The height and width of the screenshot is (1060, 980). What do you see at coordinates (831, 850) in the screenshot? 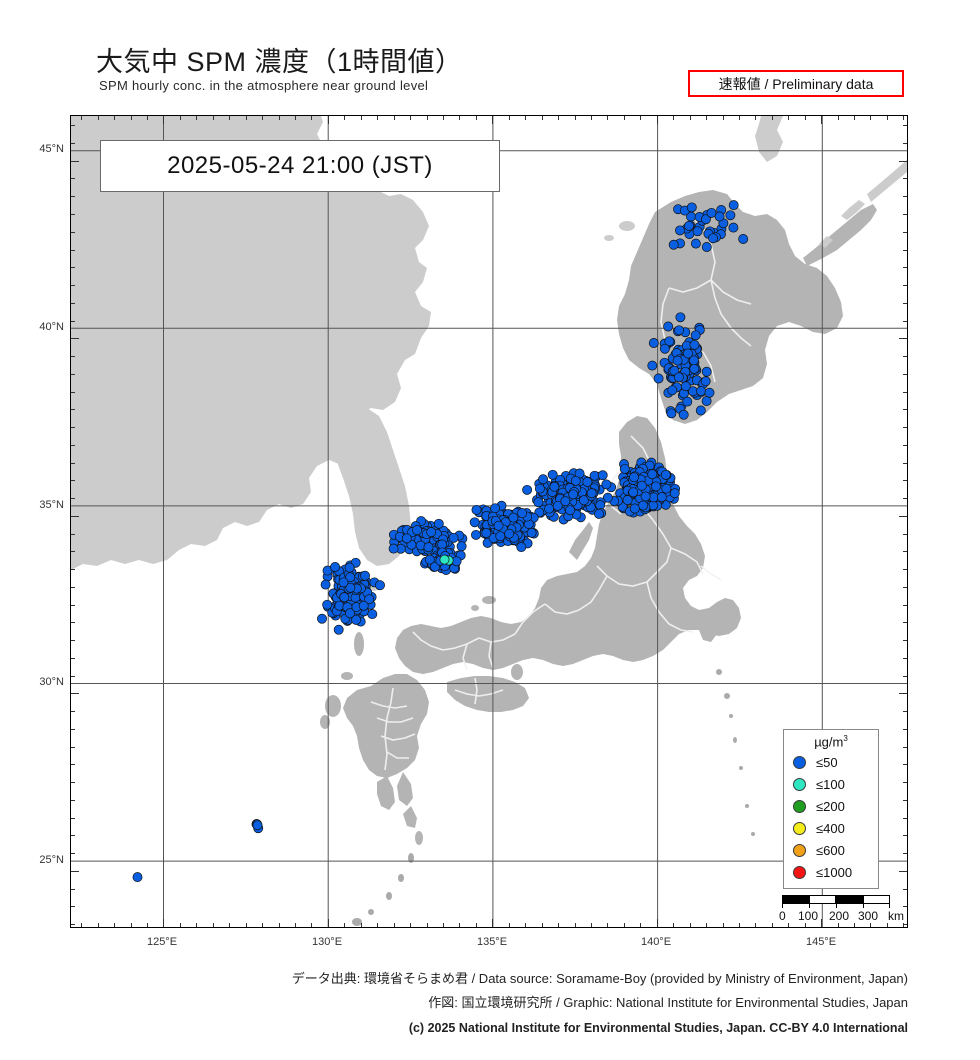
I see `legend-item-4: ≤600` at bounding box center [831, 850].